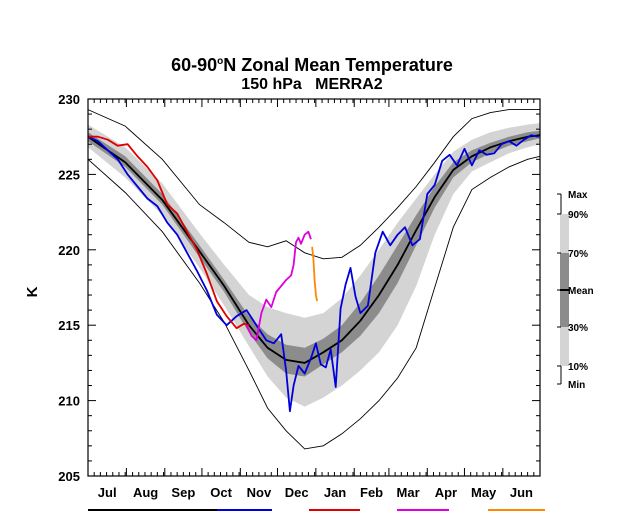 The height and width of the screenshot is (515, 640). What do you see at coordinates (69, 325) in the screenshot?
I see `y-tick-label: 215` at bounding box center [69, 325].